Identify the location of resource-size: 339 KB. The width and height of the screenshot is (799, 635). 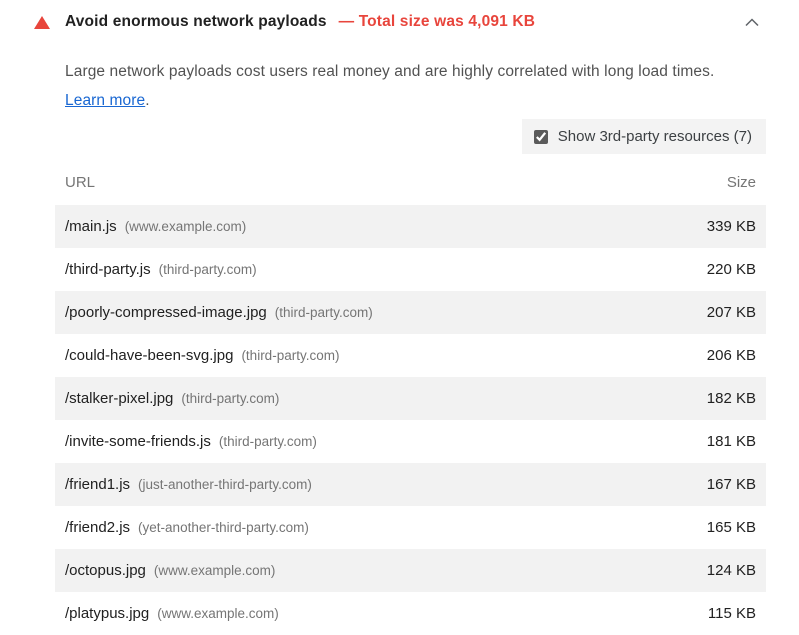
(731, 226).